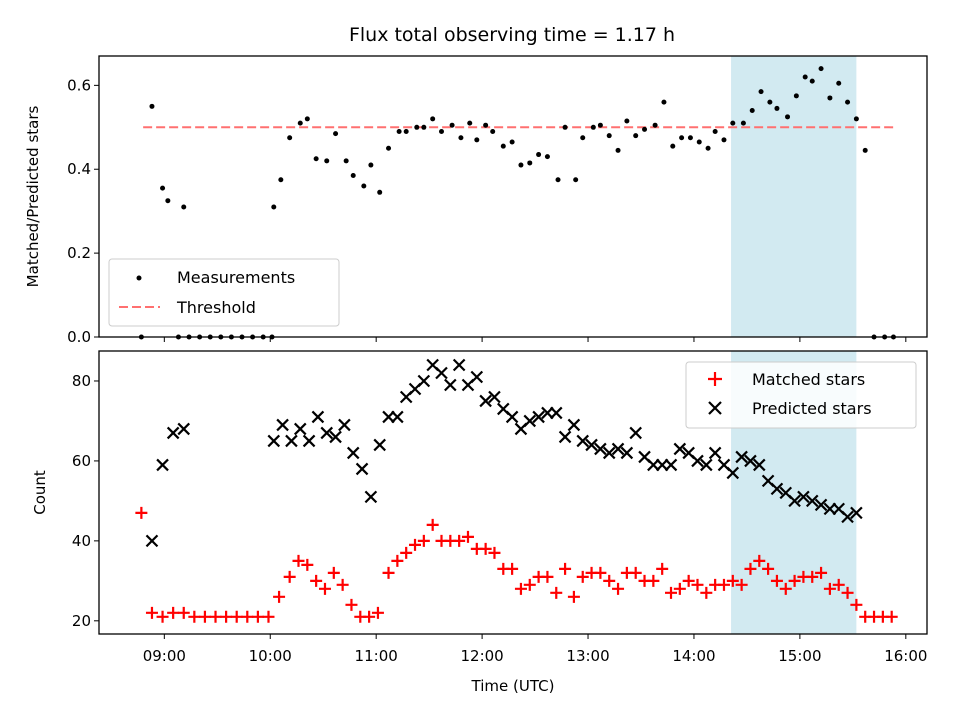  What do you see at coordinates (715, 408) in the screenshot?
I see `legend-predicted-marker` at bounding box center [715, 408].